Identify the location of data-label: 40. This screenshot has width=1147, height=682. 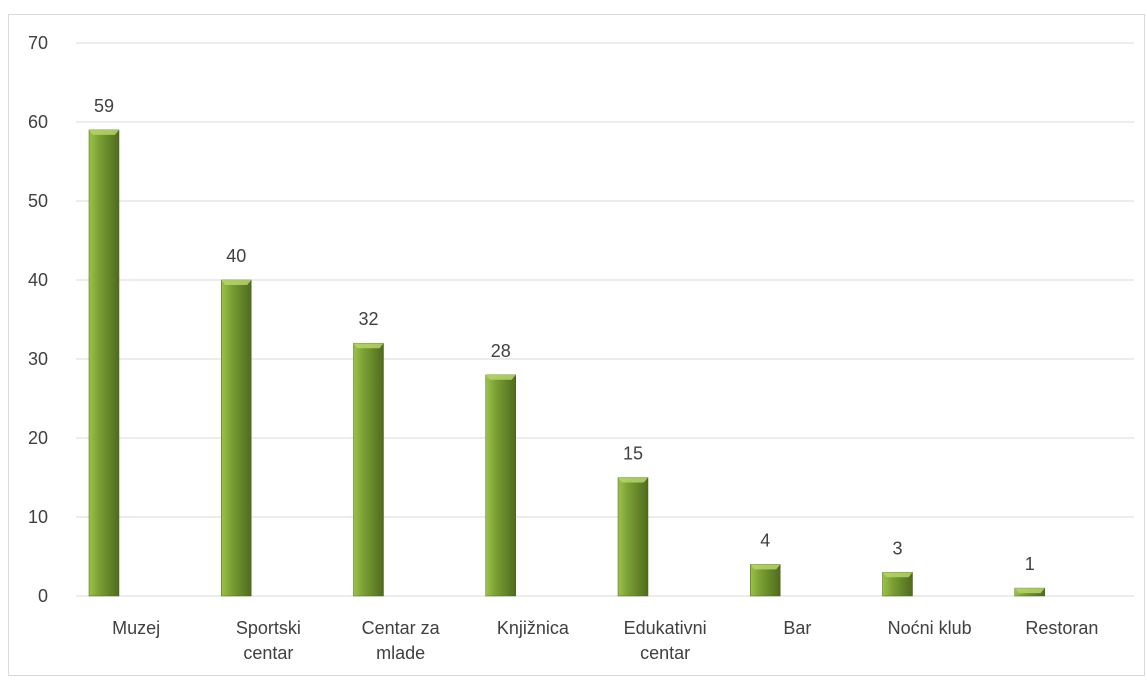
(236, 256).